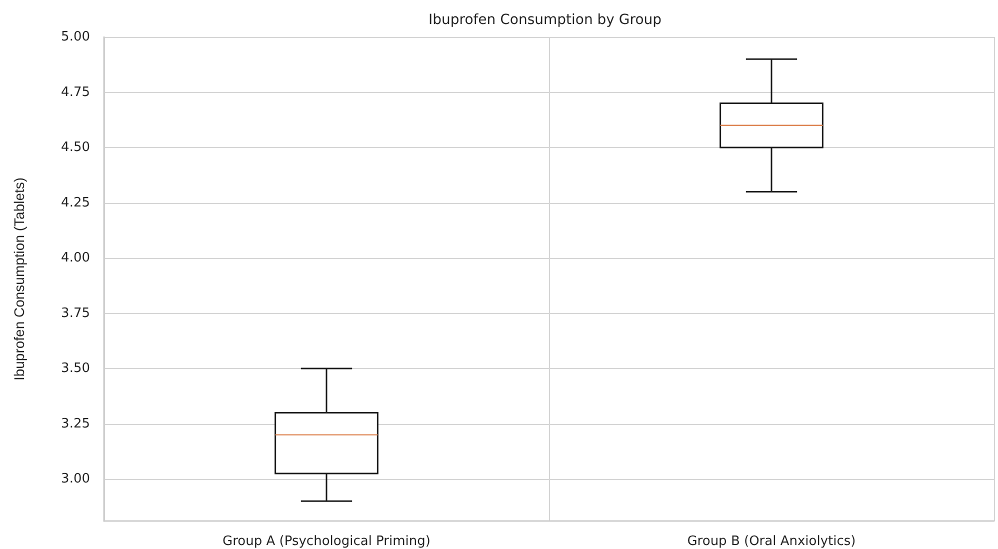 This screenshot has width=998, height=549. I want to click on y-tick-label: 4.50, so click(75, 147).